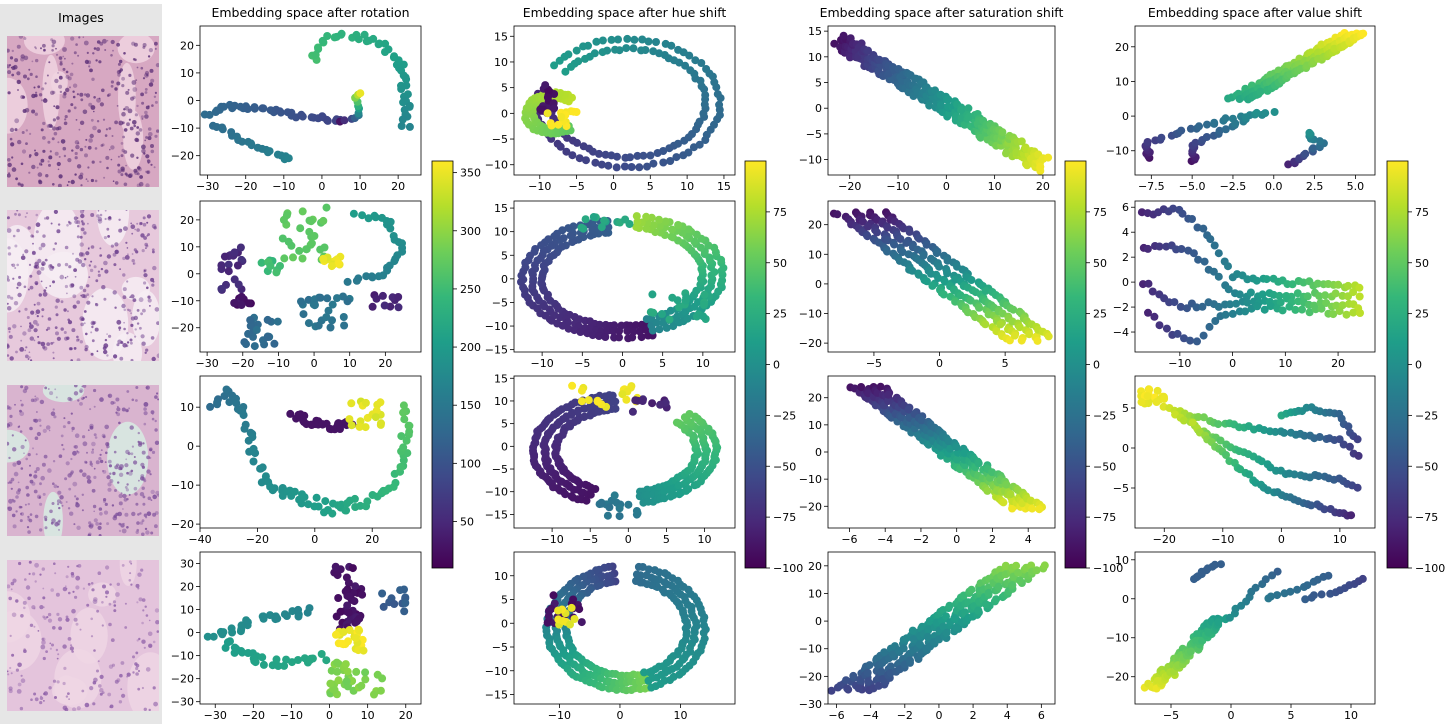 This screenshot has width=1447, height=728. Describe the element at coordinates (1244, 460) in the screenshot. I see `scatter-panel-3-4: −20 −10 0 10−505` at that location.